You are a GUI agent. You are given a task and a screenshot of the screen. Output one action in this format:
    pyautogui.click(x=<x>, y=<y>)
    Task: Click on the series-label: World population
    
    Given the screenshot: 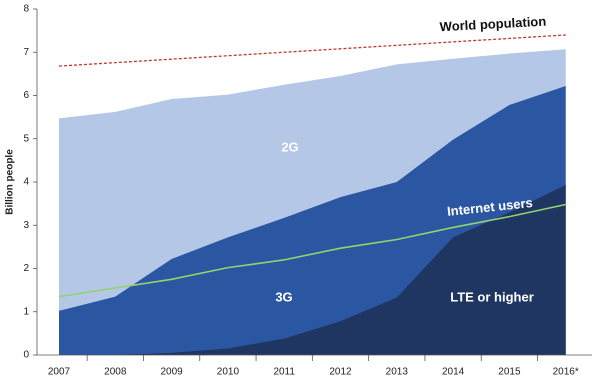 What is the action you would take?
    pyautogui.click(x=492, y=24)
    